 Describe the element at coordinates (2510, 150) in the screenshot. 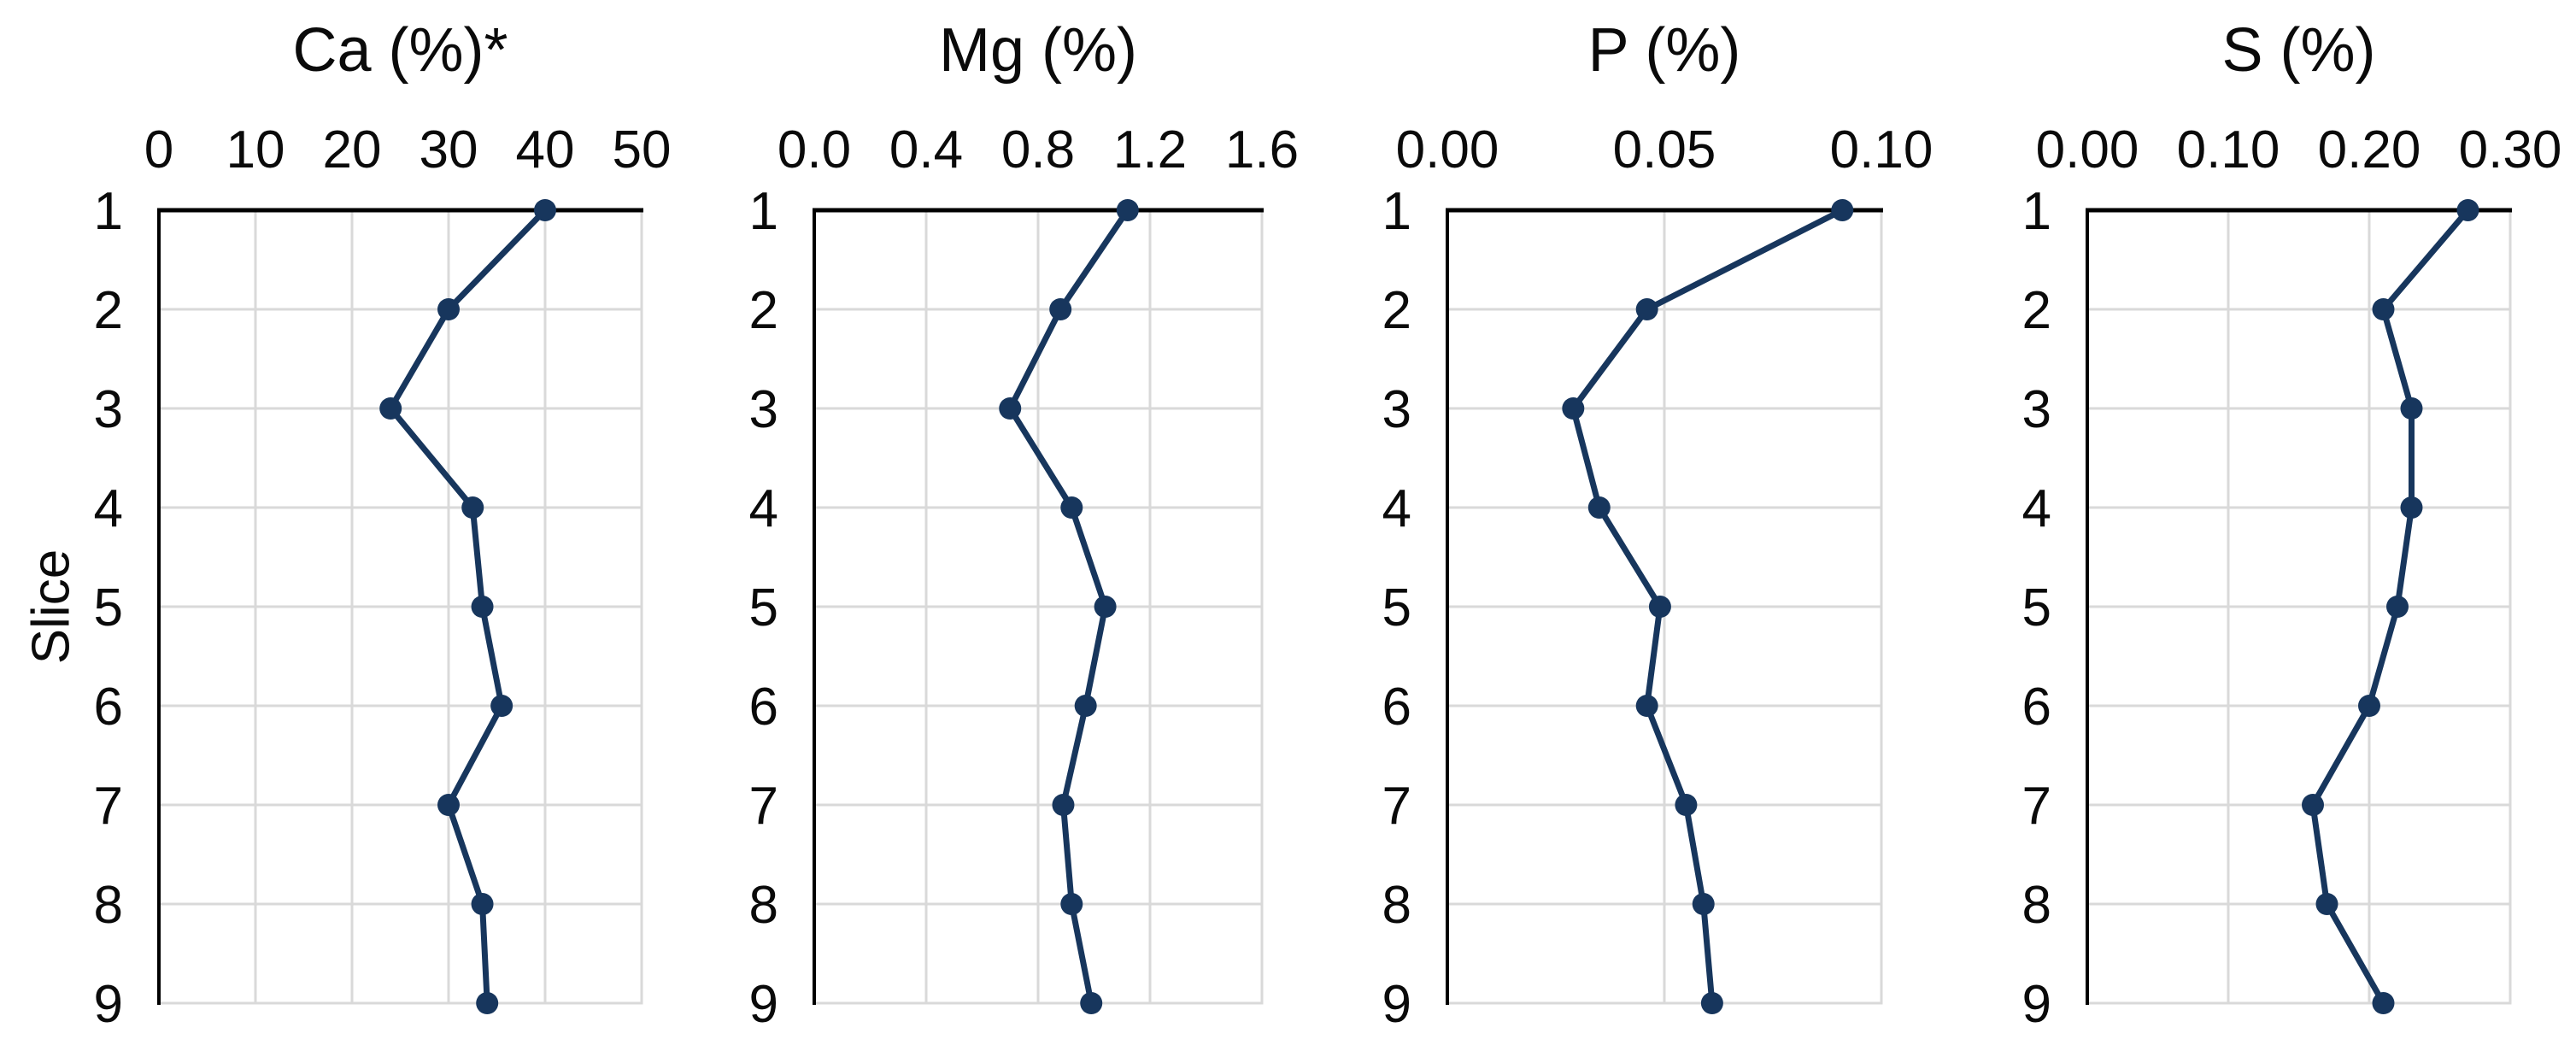

I see `x-tick-label: 0.30` at that location.